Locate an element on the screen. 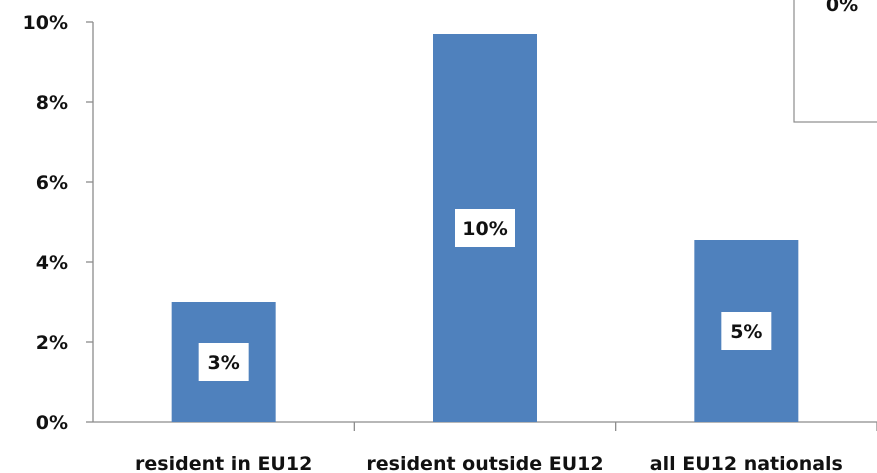  inset-frame is located at coordinates (835, 61).